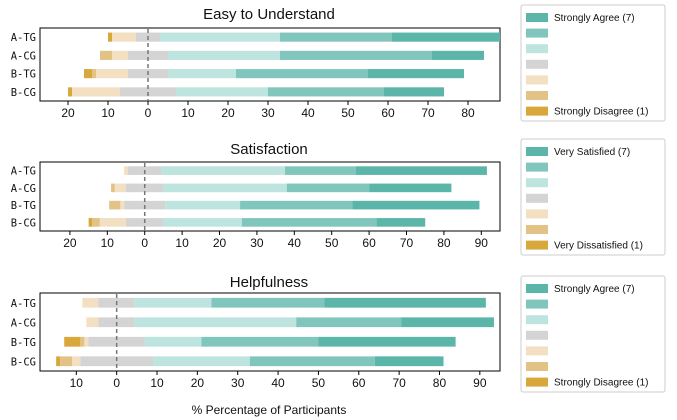 This screenshot has width=677, height=420. What do you see at coordinates (269, 282) in the screenshot?
I see `panel-title: Helpfulness` at bounding box center [269, 282].